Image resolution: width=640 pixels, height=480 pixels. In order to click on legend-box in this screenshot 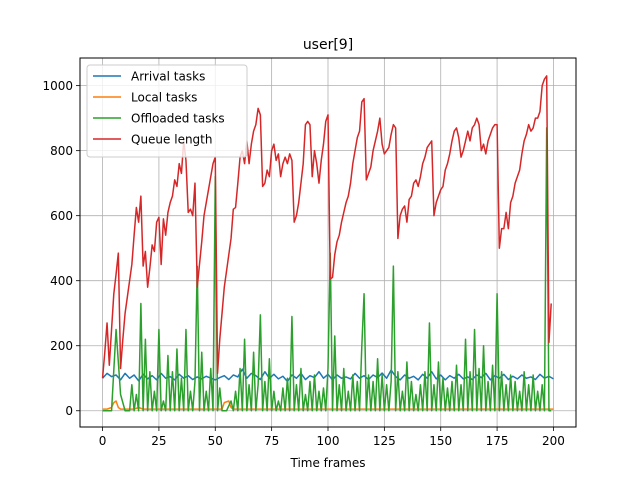, I will do `click(167, 111)`.